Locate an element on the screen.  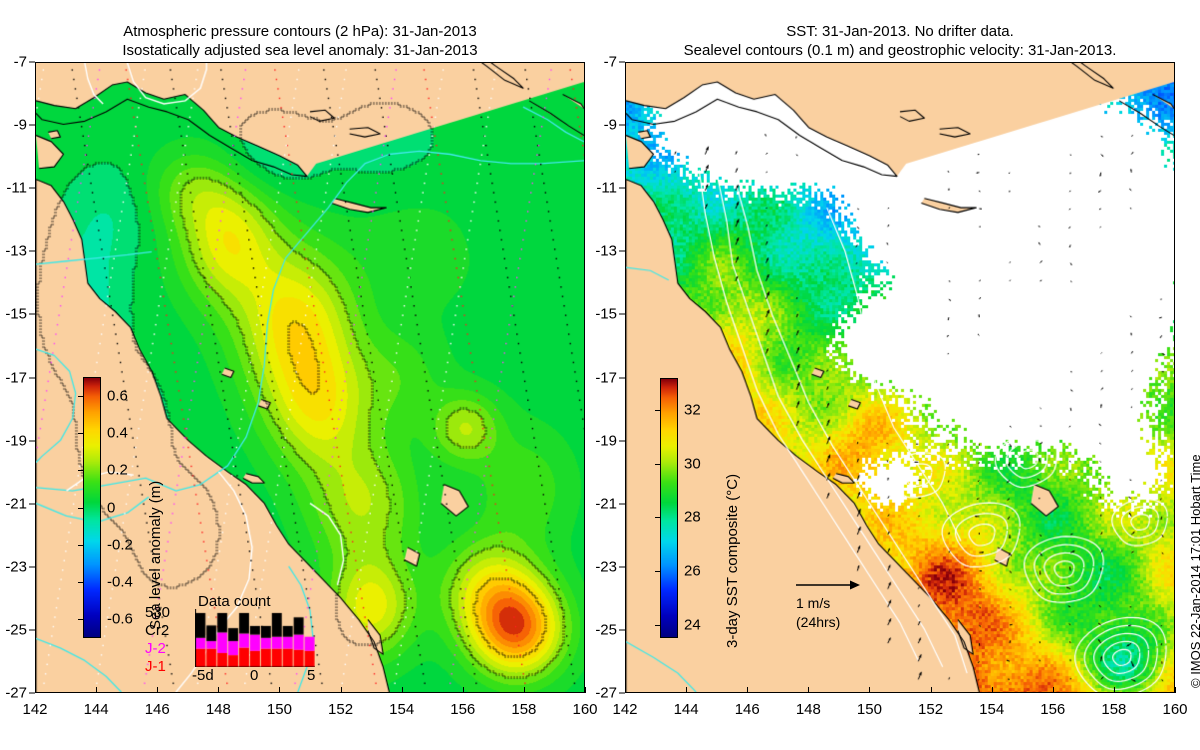
x-tick-label-158: 158 is located at coordinates (524, 709).